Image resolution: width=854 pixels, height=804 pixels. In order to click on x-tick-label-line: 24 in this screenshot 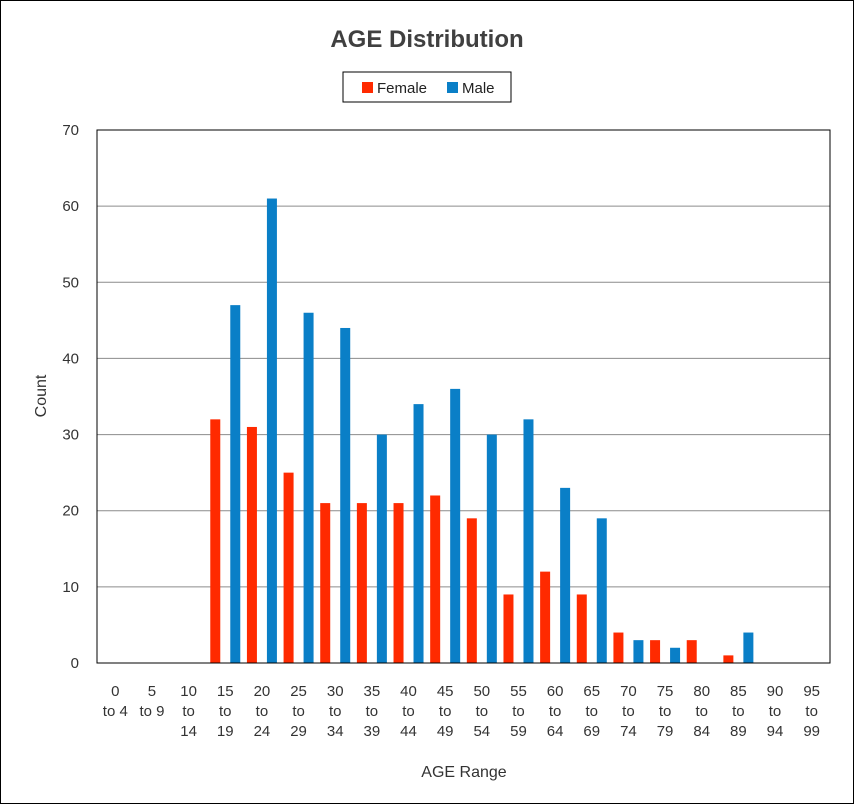, I will do `click(262, 731)`.